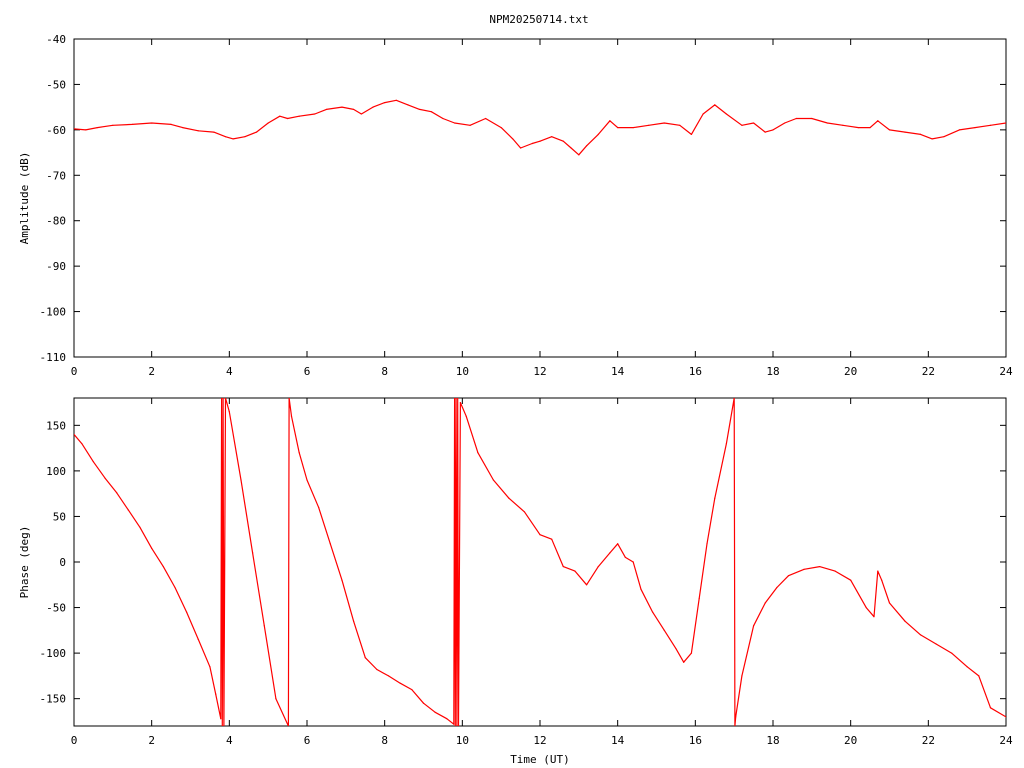 The image size is (1024, 768). What do you see at coordinates (540, 759) in the screenshot?
I see `phase-x-axis-label: Time (UT)` at bounding box center [540, 759].